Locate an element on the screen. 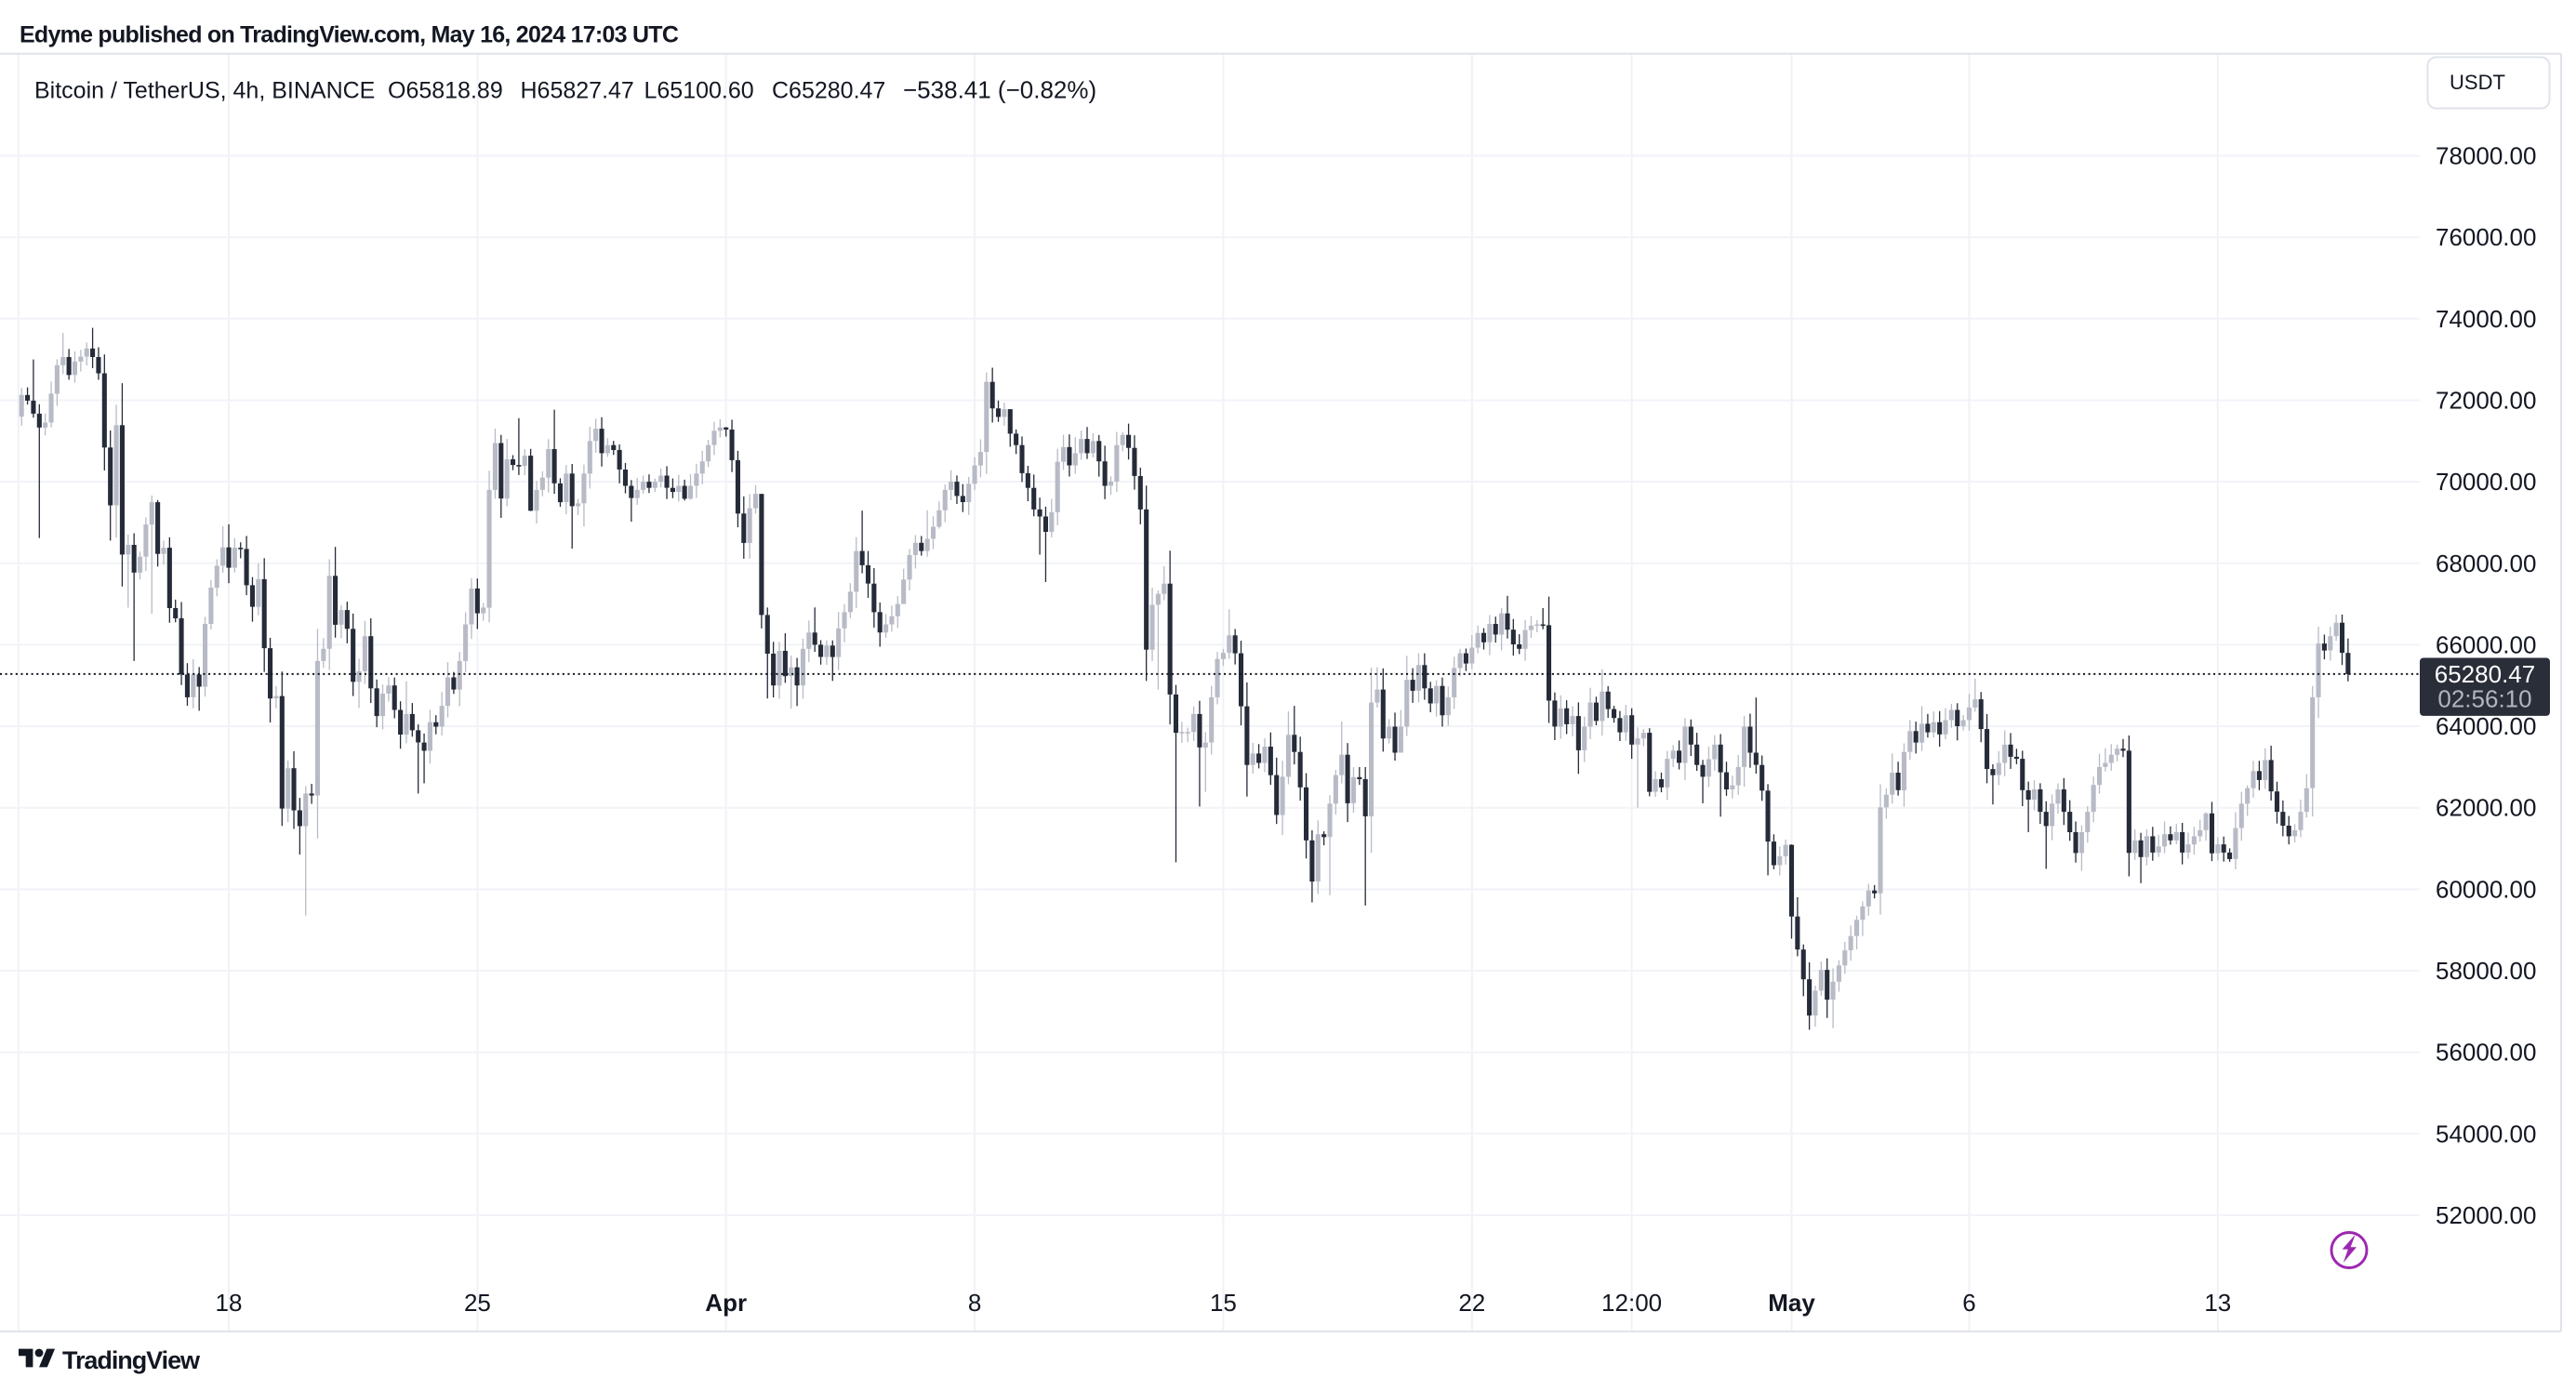 Image resolution: width=2576 pixels, height=1391 pixels. svg-text: 72000.00 is located at coordinates (2486, 401).